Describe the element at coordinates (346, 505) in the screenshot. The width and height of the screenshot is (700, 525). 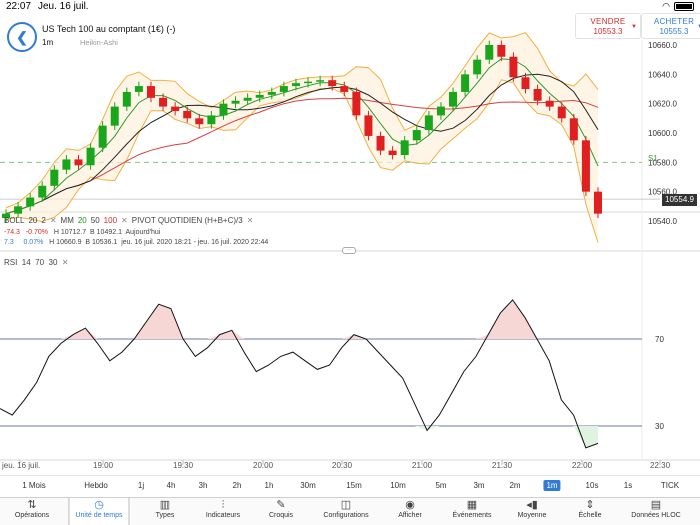
I see `layout-icon: ◫` at that location.